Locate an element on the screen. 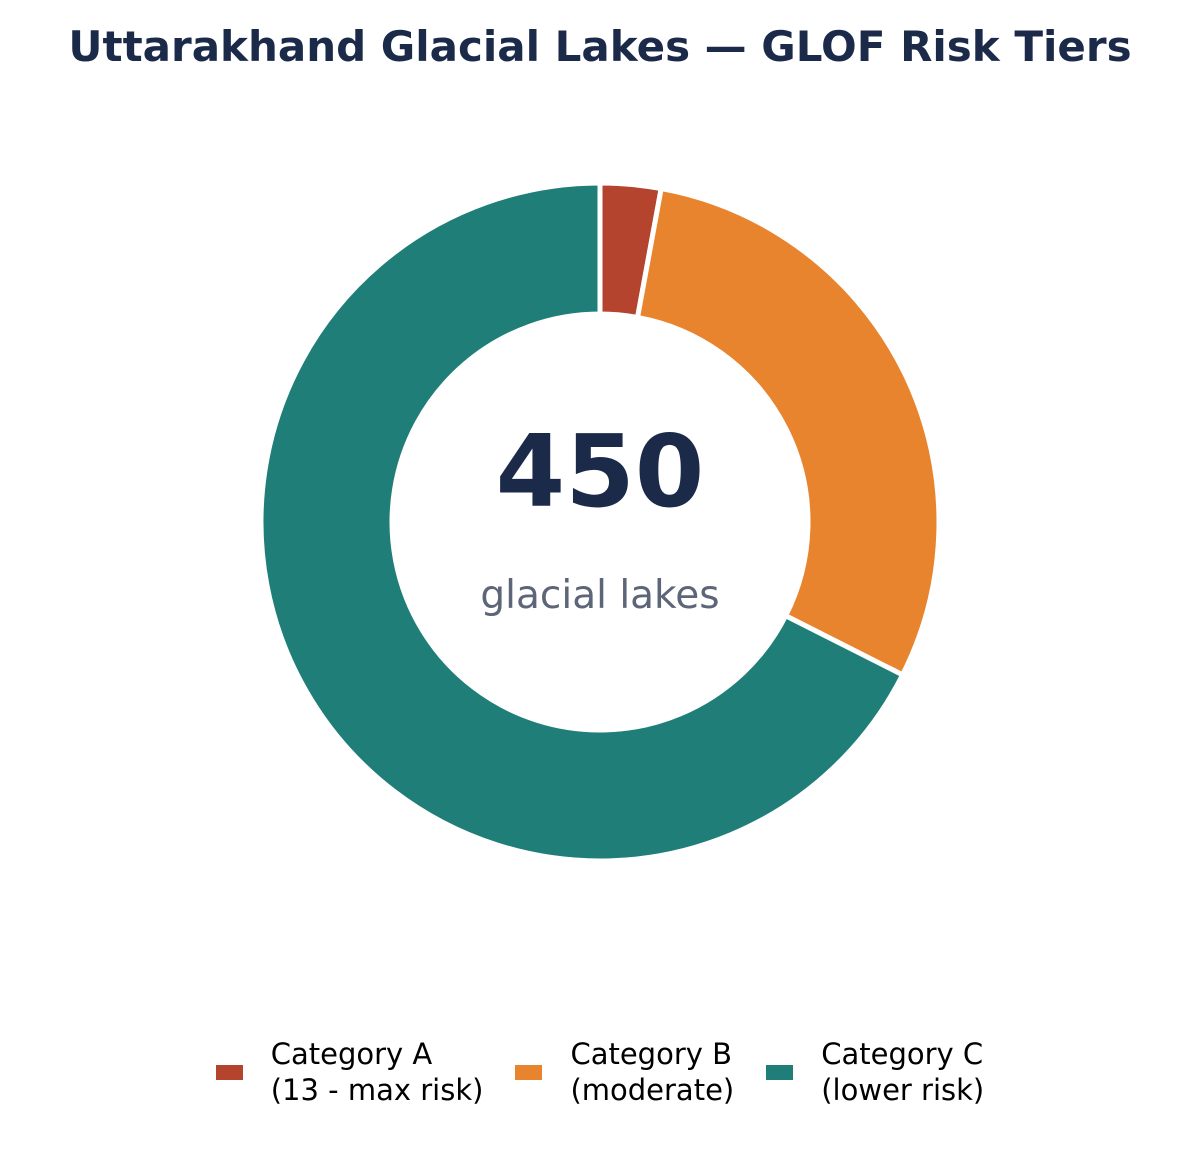  legend-detail-category-c: (lower risk) is located at coordinates (903, 1090).